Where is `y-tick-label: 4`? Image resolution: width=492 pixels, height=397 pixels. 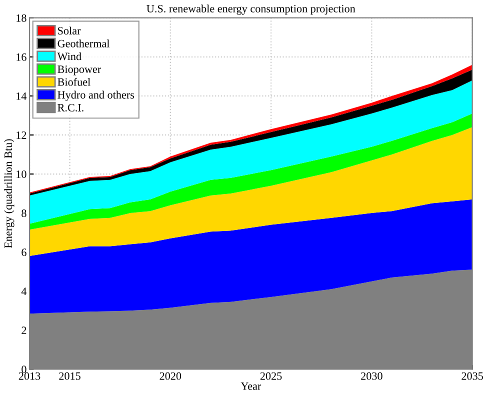
y-tick-label: 4 is located at coordinates (24, 291).